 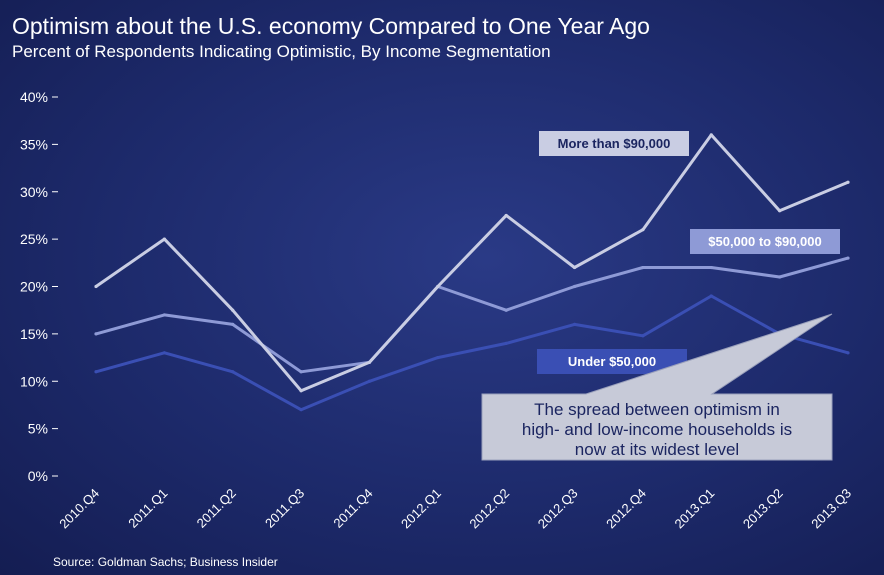 What do you see at coordinates (831, 509) in the screenshot?
I see `x-tick-label: 2013.Q3` at bounding box center [831, 509].